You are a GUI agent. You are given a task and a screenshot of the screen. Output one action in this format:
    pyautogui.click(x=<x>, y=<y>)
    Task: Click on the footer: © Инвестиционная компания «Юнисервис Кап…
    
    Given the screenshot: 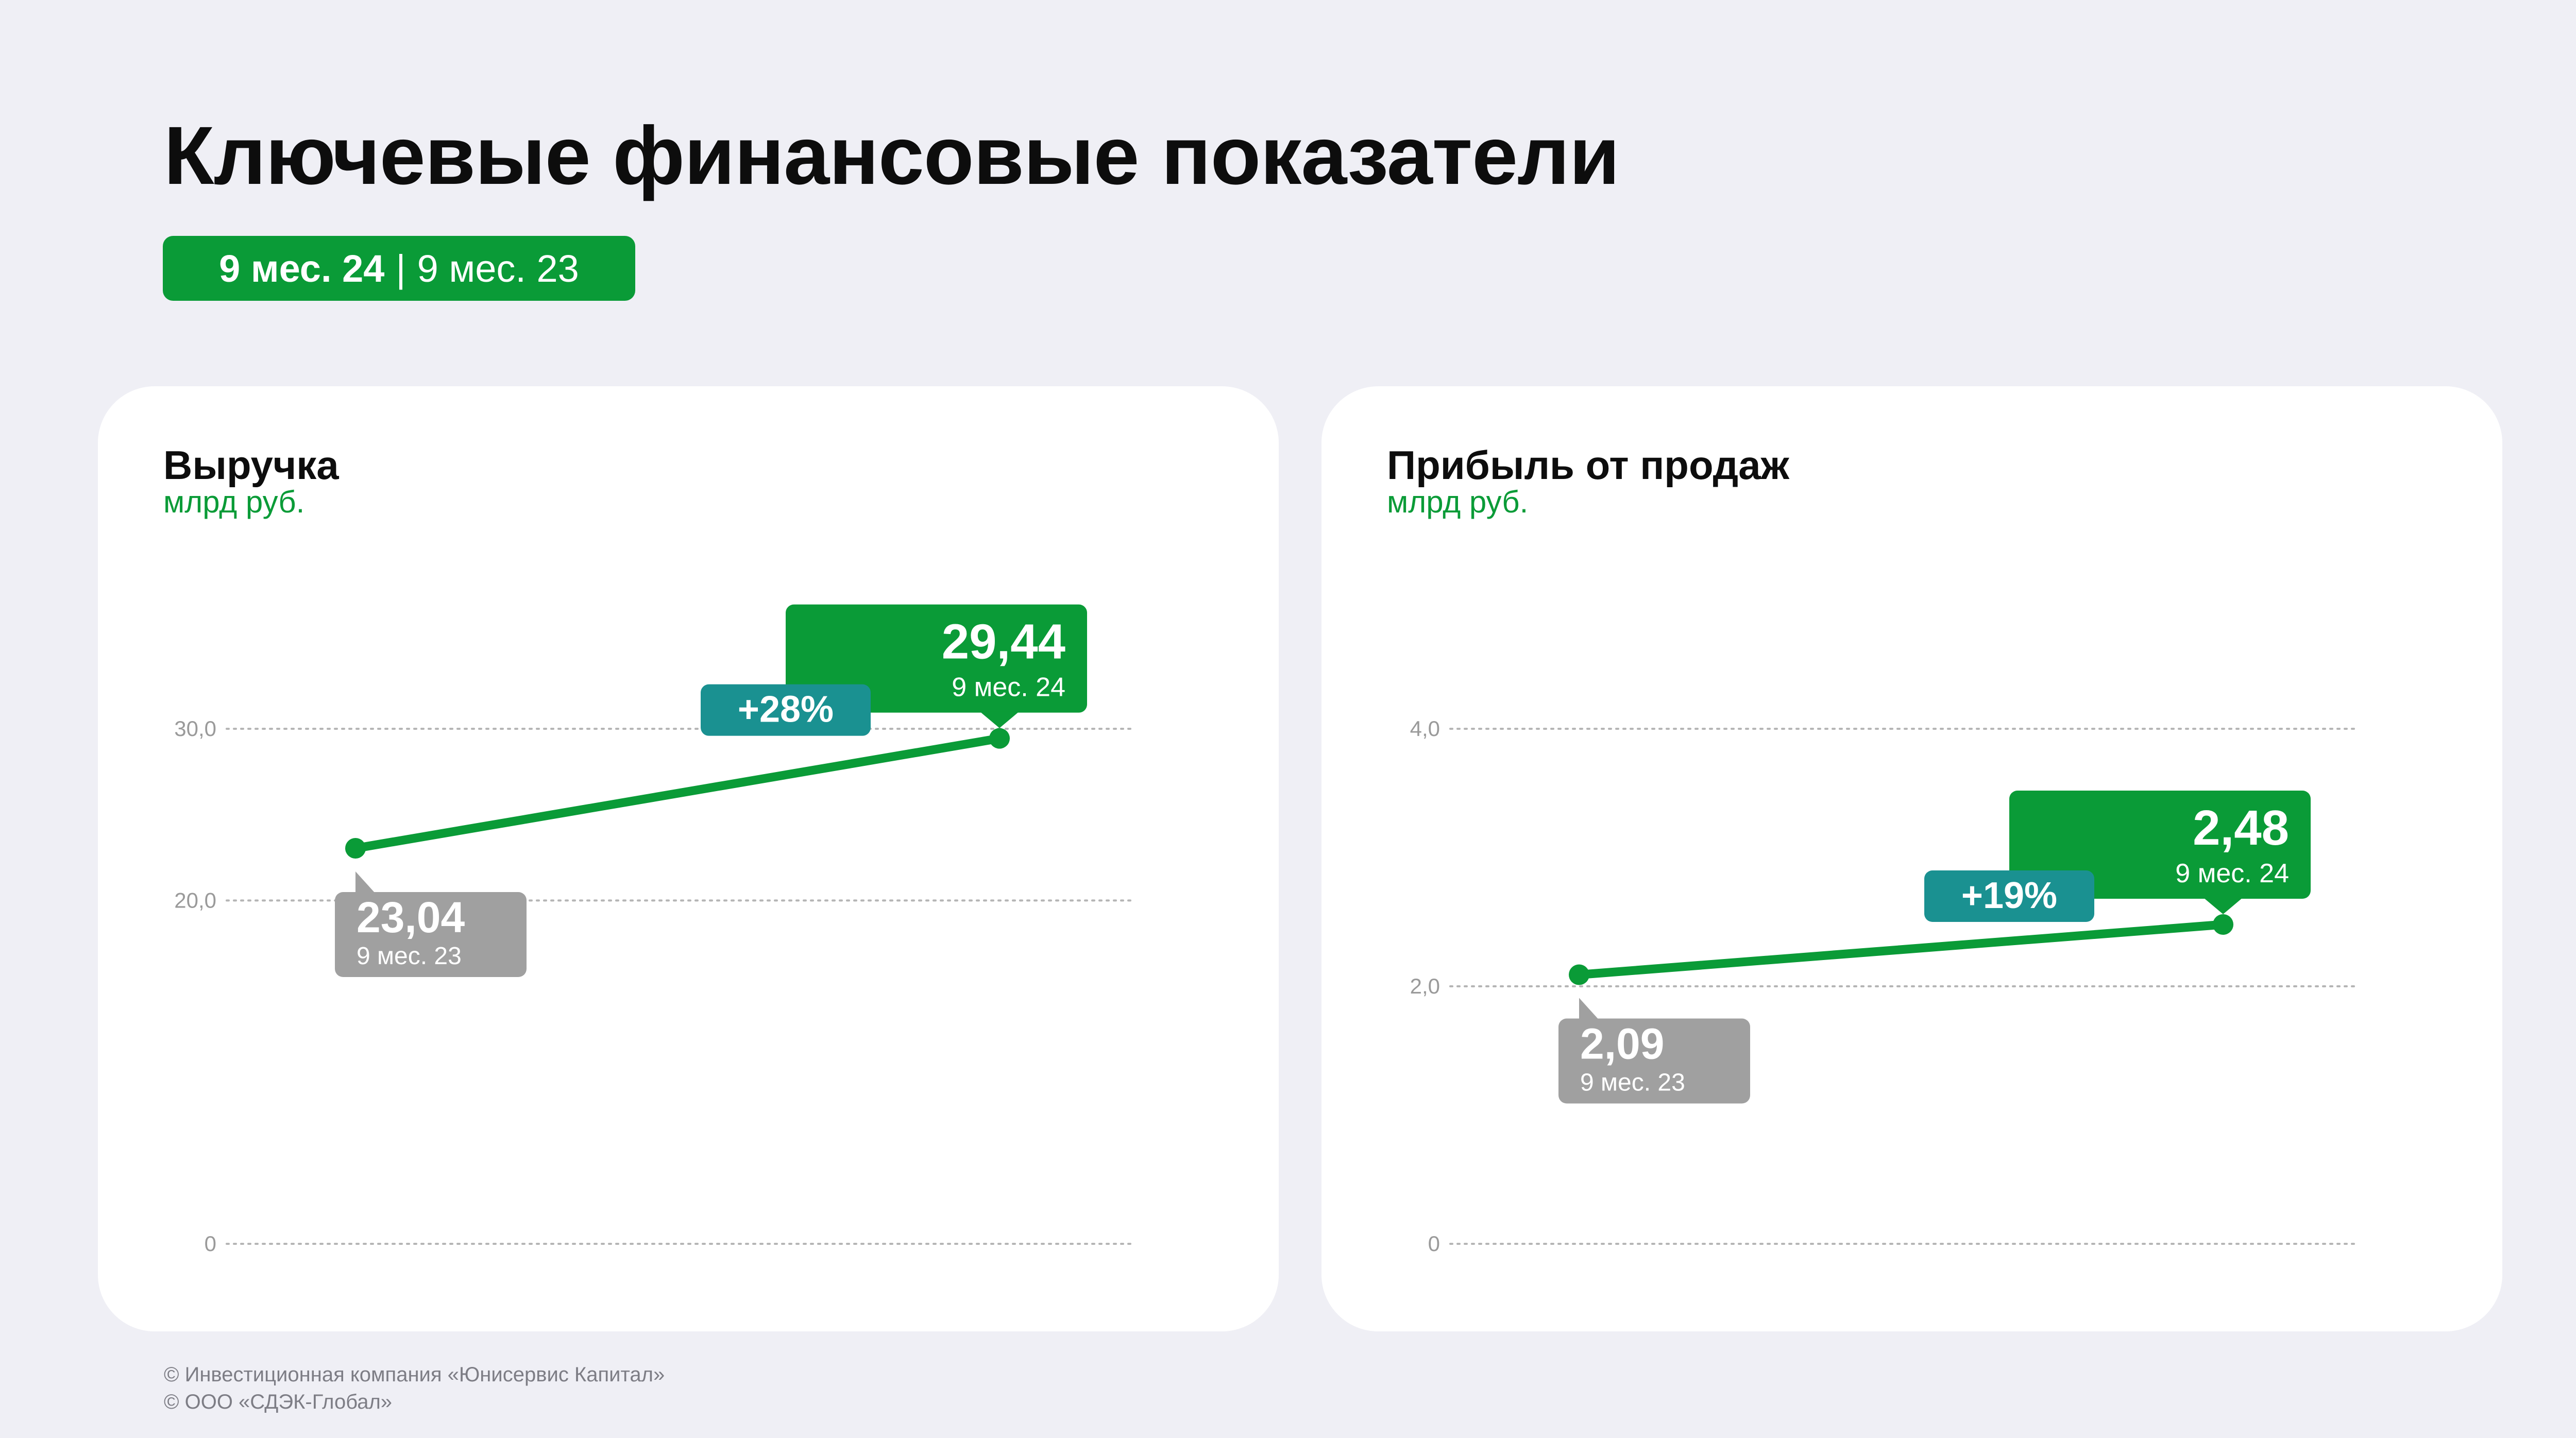 What is the action you would take?
    pyautogui.click(x=414, y=1388)
    